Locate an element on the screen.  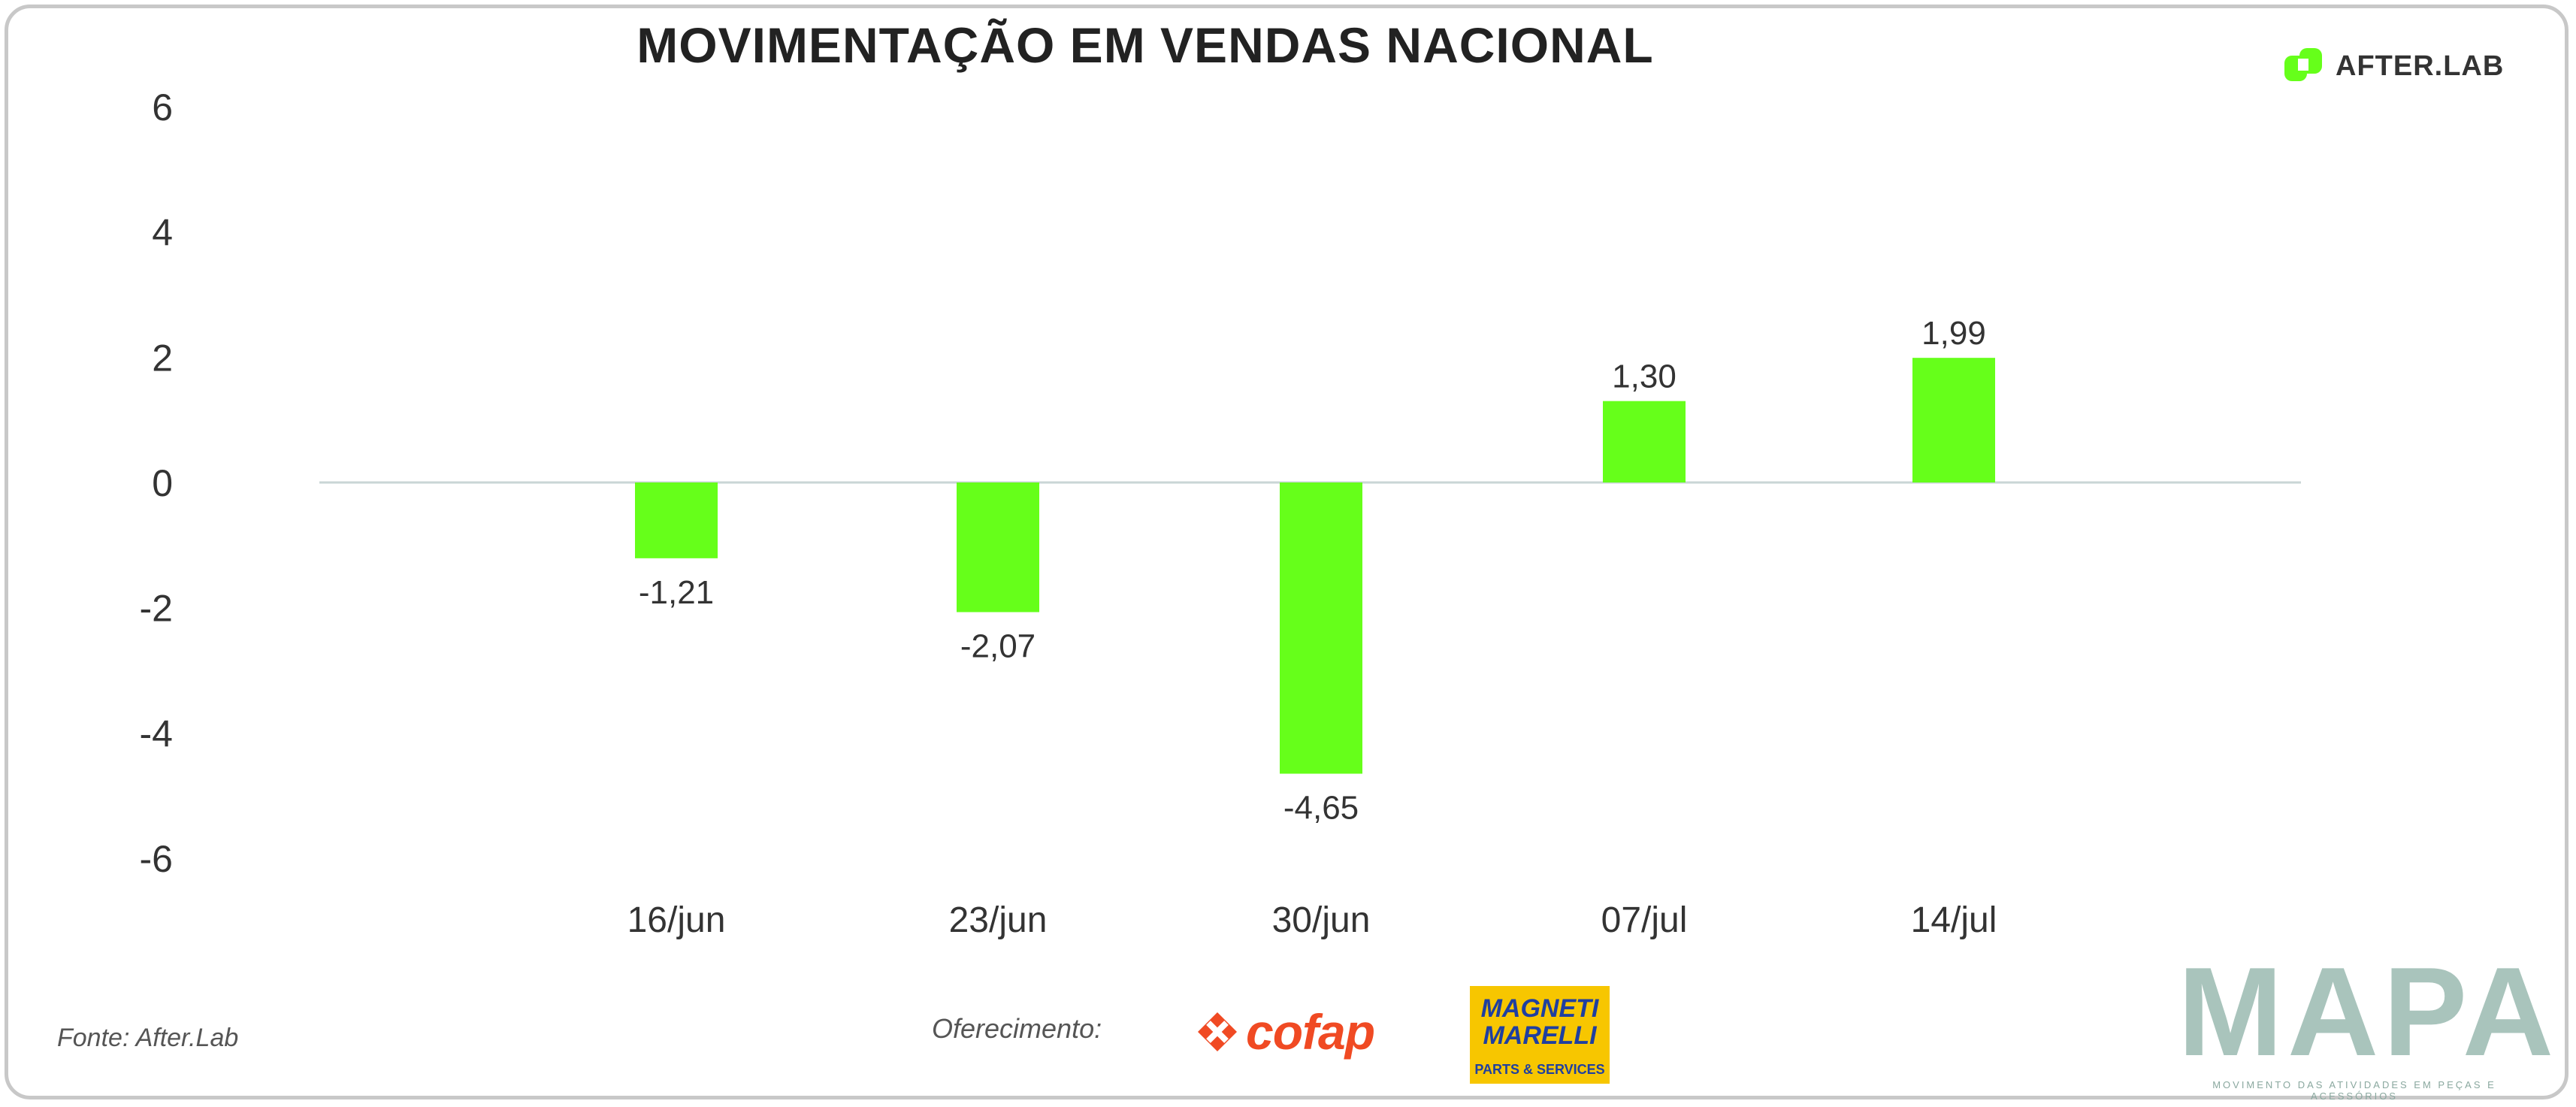
x-tick-label: 07/jul is located at coordinates (1644, 920).